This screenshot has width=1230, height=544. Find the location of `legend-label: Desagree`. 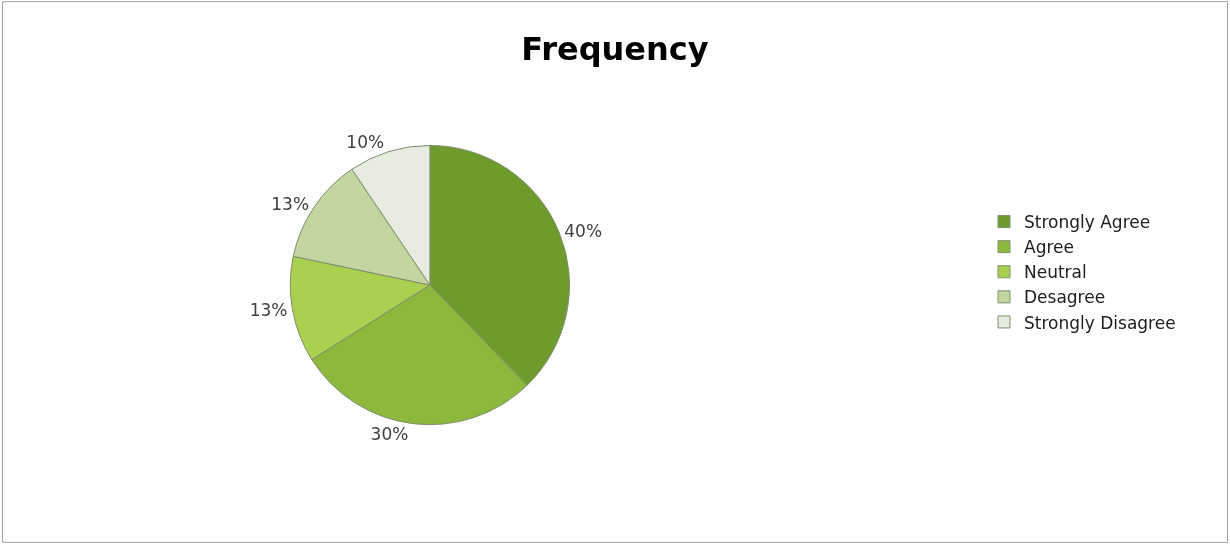

legend-label: Desagree is located at coordinates (1065, 297).